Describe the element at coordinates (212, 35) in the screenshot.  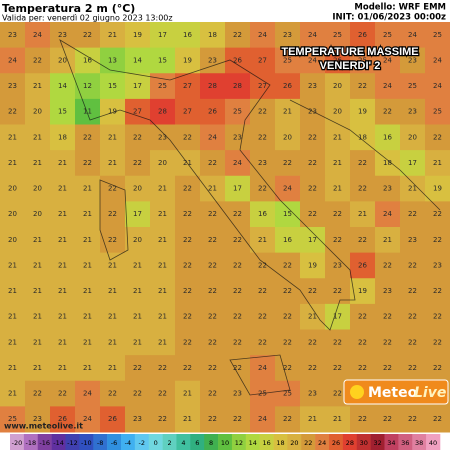
I see `temp-value: 18` at that location.